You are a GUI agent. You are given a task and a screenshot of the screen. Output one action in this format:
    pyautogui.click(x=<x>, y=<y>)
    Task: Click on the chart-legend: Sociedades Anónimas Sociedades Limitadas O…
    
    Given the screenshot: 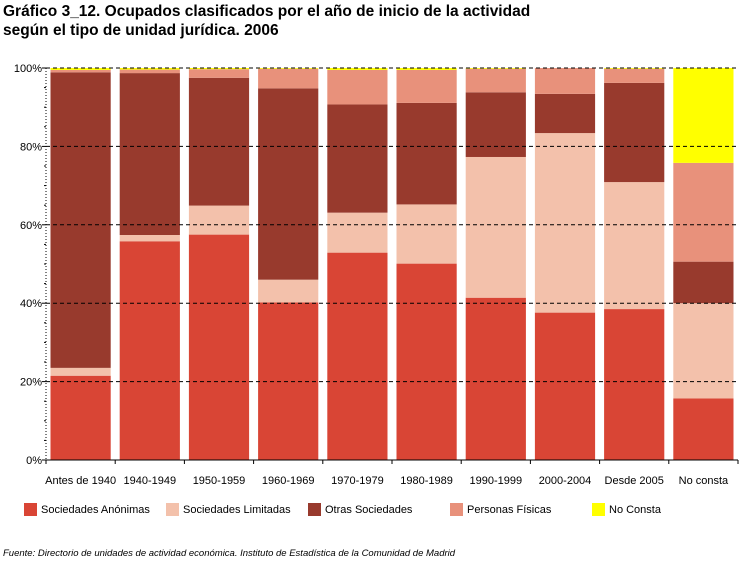 What is the action you would take?
    pyautogui.click(x=374, y=513)
    